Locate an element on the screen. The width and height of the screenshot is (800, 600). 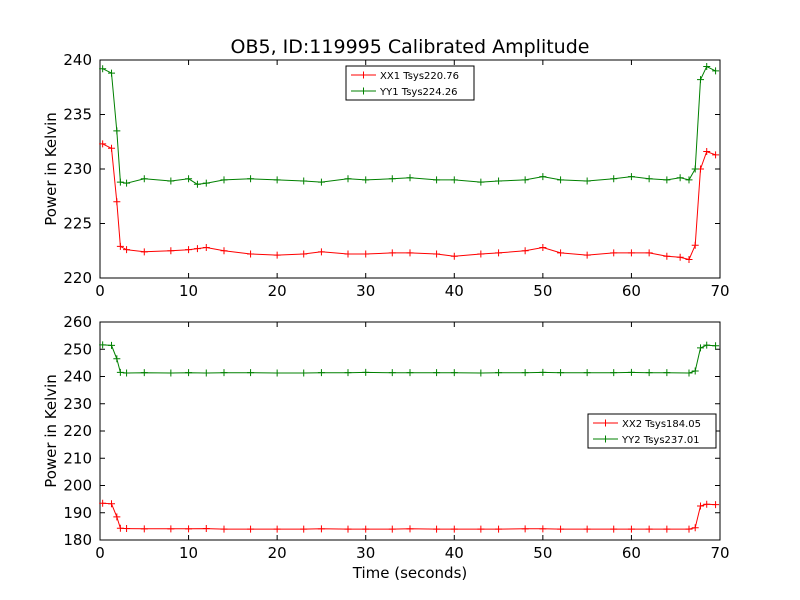
y-tick-label: 240 is located at coordinates (77, 60).